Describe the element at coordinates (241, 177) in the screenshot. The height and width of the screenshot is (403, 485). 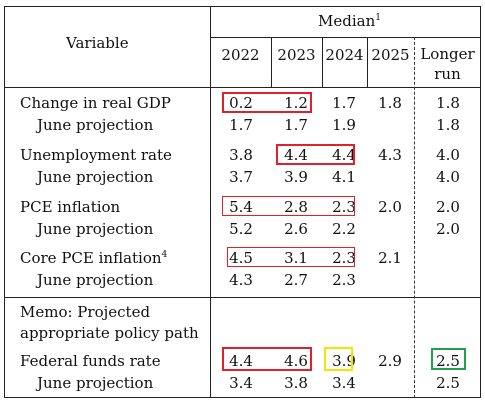
I see `cell-2022: 3.7` at that location.